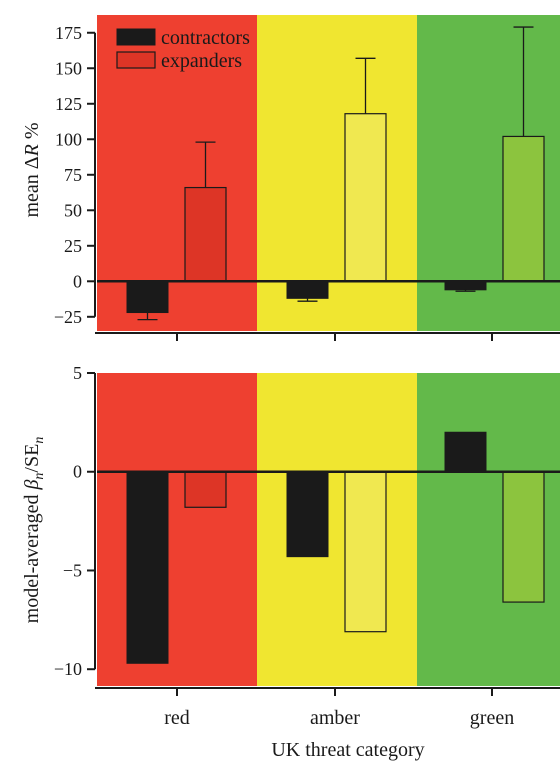  What do you see at coordinates (68, 33) in the screenshot?
I see `y-tick-label: 175` at bounding box center [68, 33].